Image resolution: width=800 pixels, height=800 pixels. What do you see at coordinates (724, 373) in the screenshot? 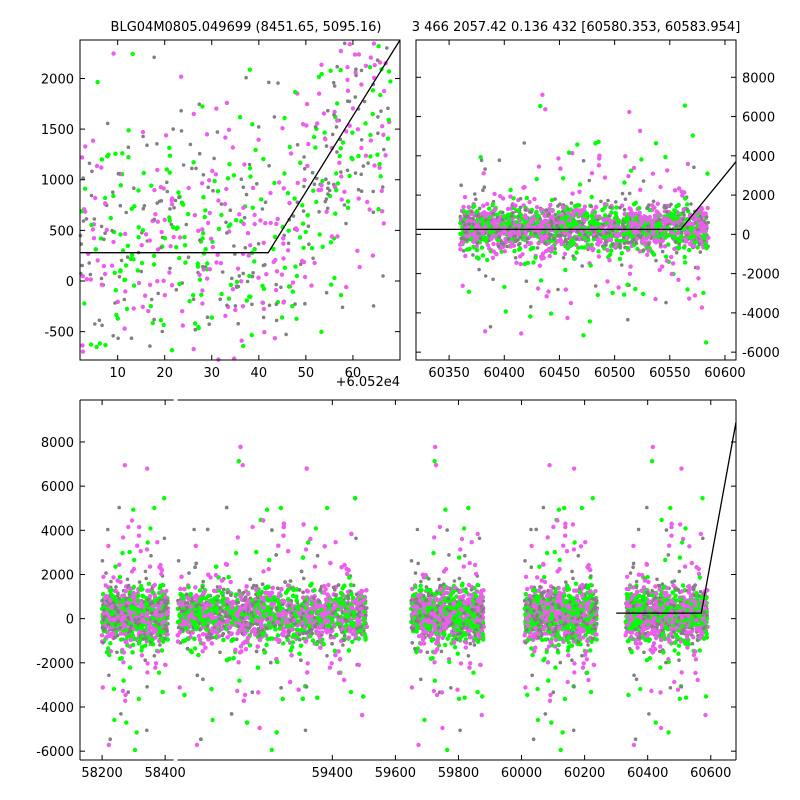
I see `recent-xtick-label: 60600` at bounding box center [724, 373].